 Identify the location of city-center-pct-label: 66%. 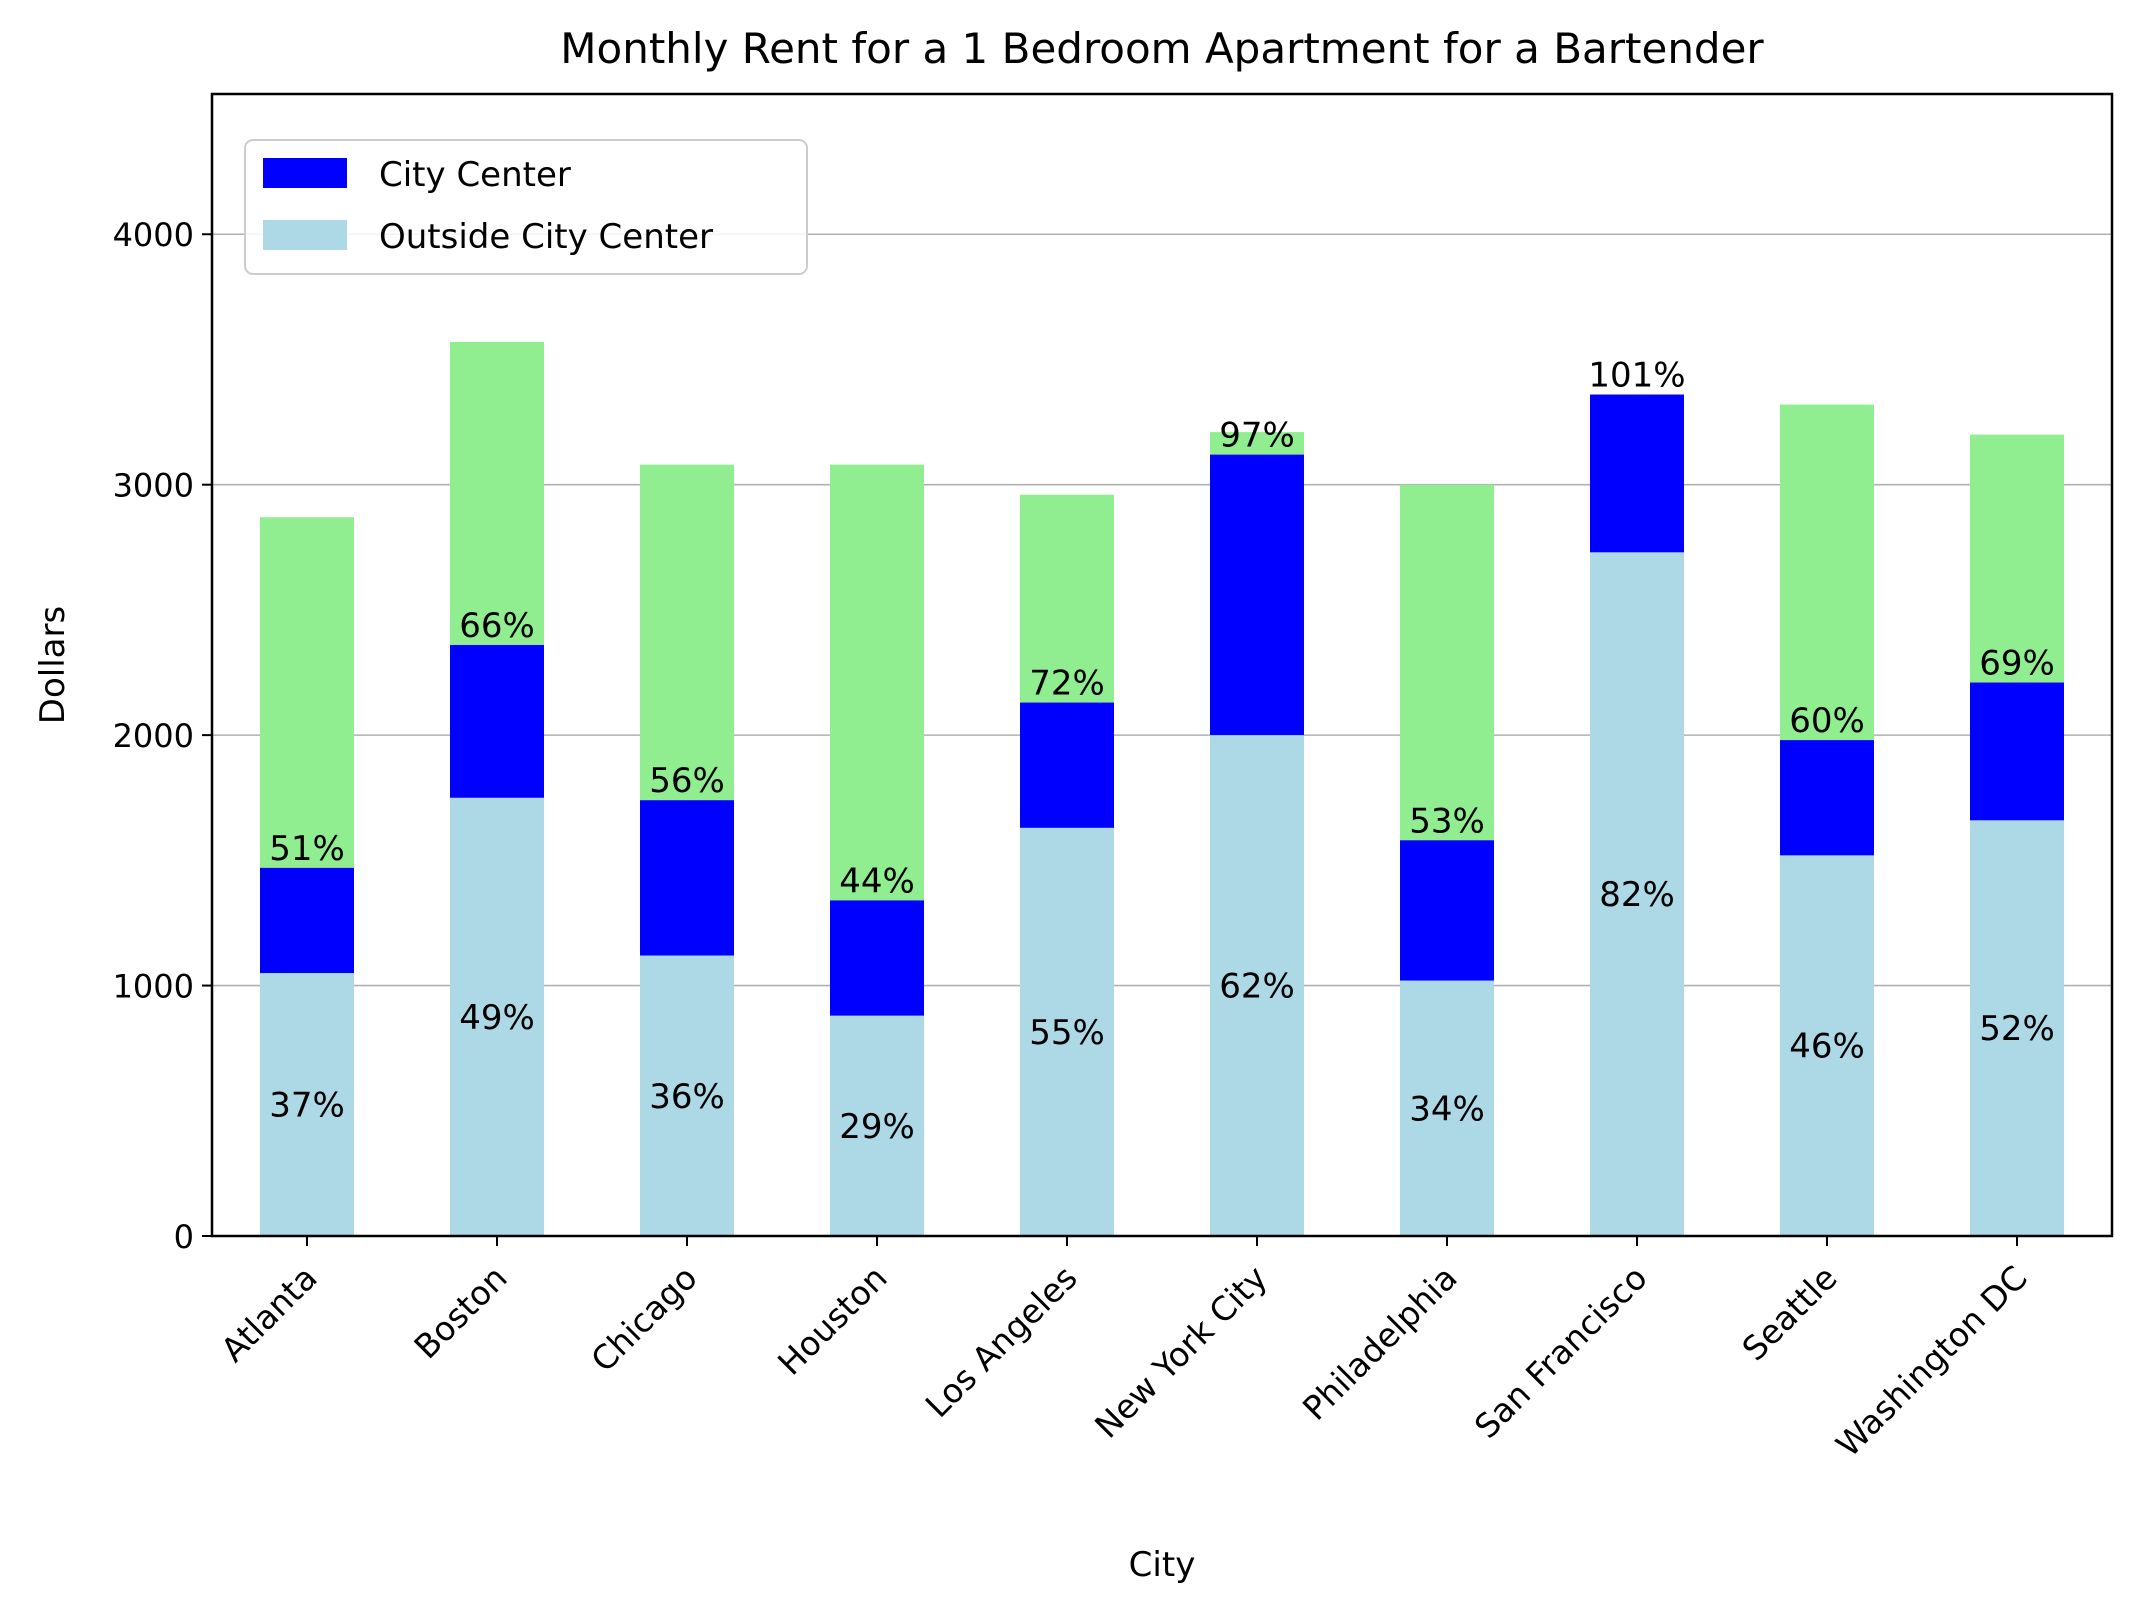
(497, 626).